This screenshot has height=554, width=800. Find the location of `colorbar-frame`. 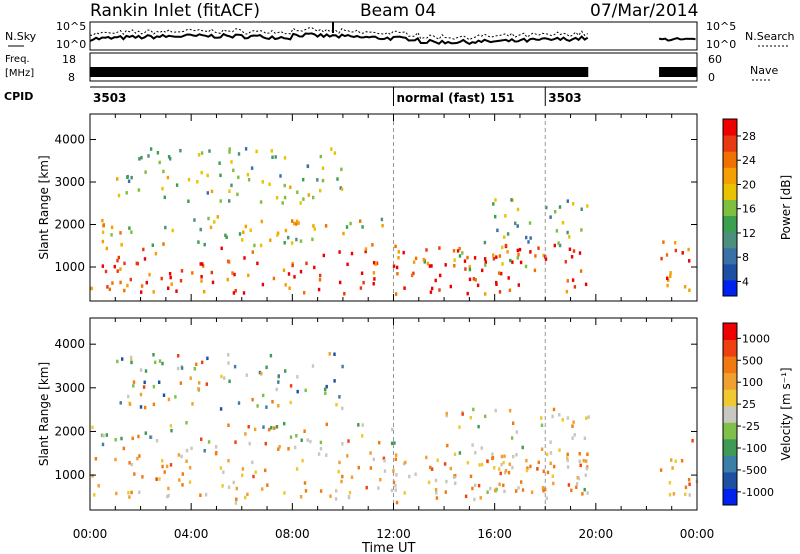

colorbar-frame is located at coordinates (730, 207).